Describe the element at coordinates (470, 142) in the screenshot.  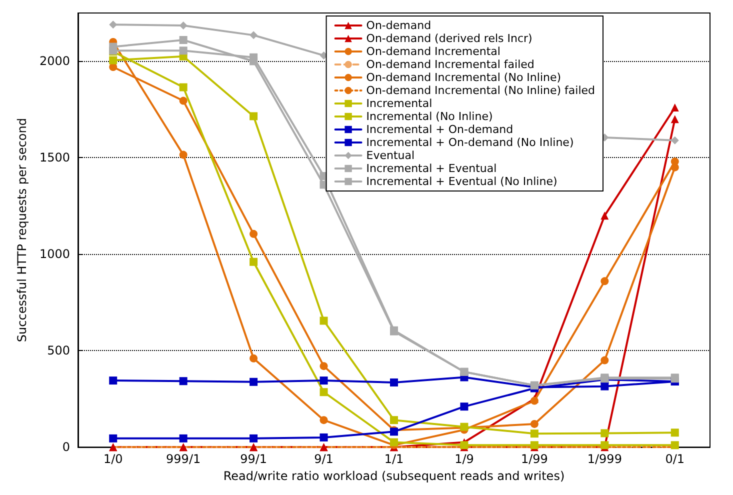
I see `legend-label: Incremental + On-demand (No Inline)` at that location.